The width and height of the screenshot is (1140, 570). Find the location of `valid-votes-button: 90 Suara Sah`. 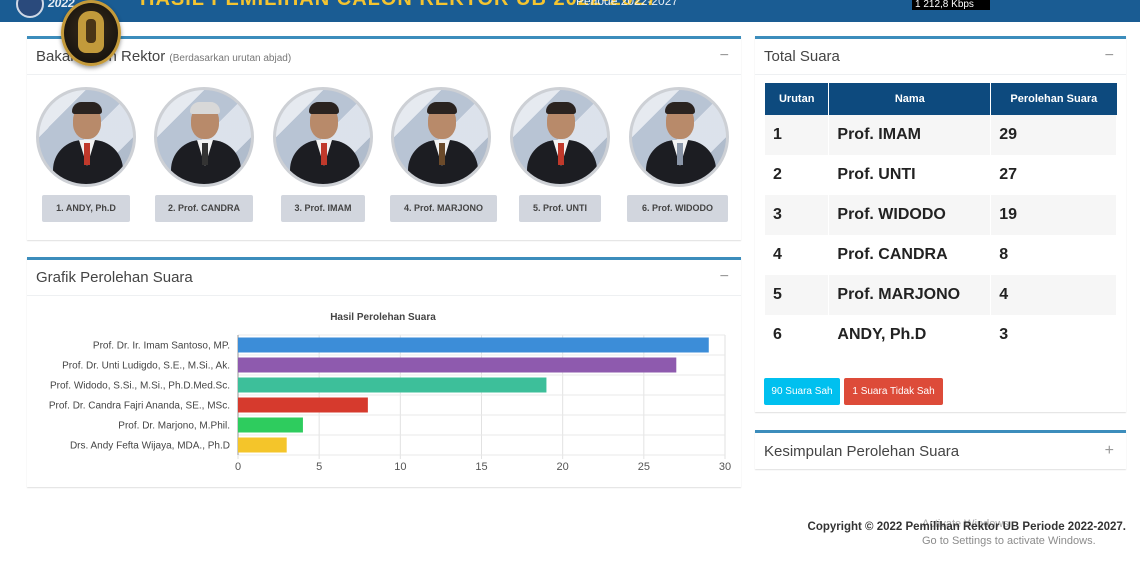

valid-votes-button: 90 Suara Sah is located at coordinates (802, 391).